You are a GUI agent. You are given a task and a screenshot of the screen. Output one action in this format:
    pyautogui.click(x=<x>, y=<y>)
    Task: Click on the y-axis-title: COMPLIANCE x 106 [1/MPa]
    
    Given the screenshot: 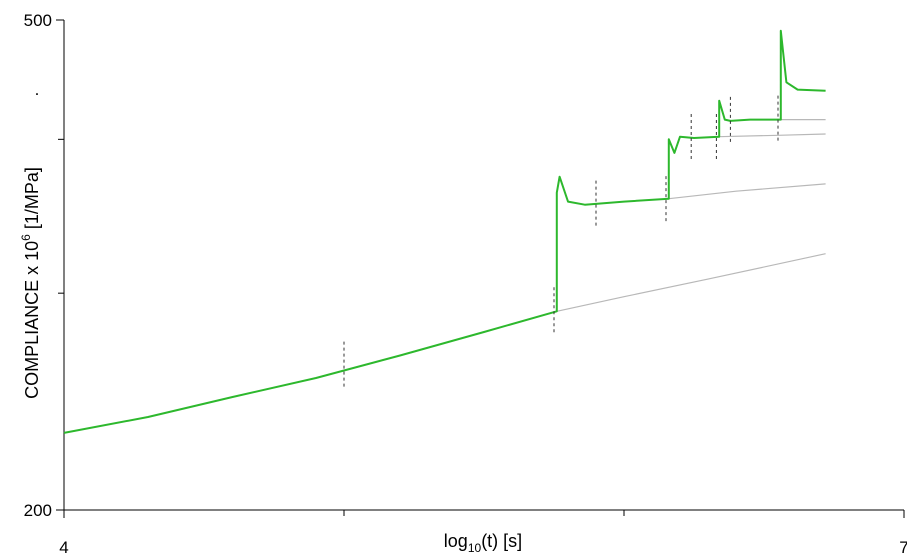 What is the action you would take?
    pyautogui.click(x=30, y=283)
    